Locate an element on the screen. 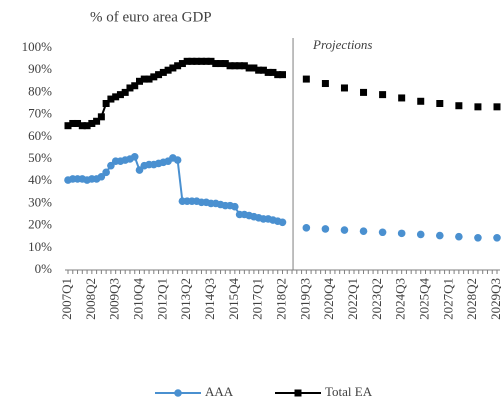 Image resolution: width=501 pixels, height=405 pixels. series-line is located at coordinates (282, 93).